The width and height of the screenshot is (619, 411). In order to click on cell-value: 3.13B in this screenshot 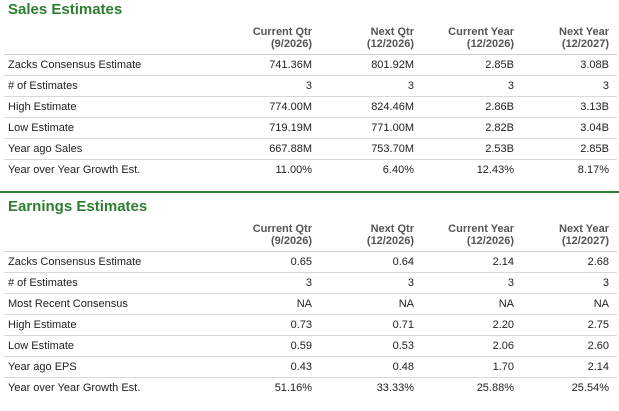, I will do `click(569, 107)`.